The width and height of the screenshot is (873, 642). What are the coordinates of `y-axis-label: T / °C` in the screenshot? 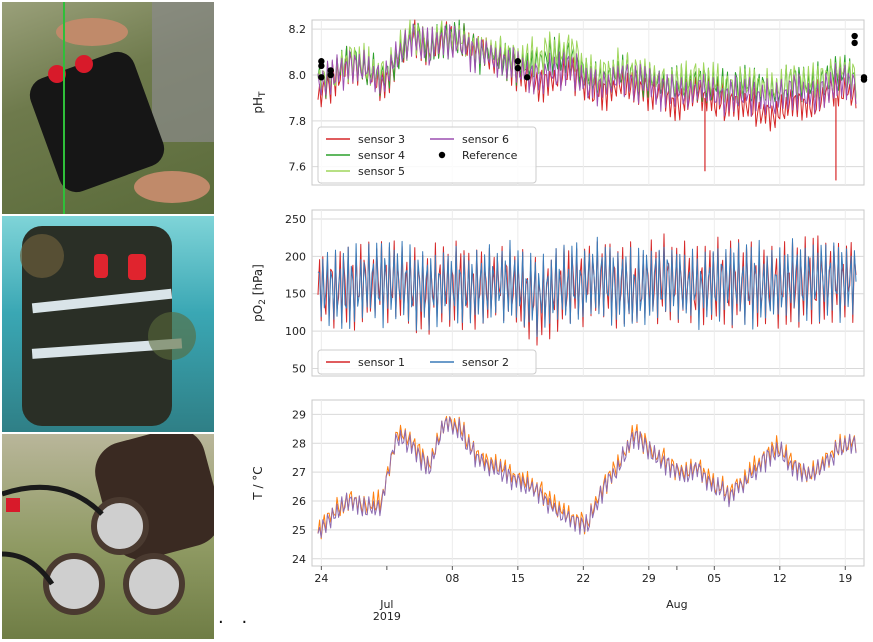 It's located at (258, 483).